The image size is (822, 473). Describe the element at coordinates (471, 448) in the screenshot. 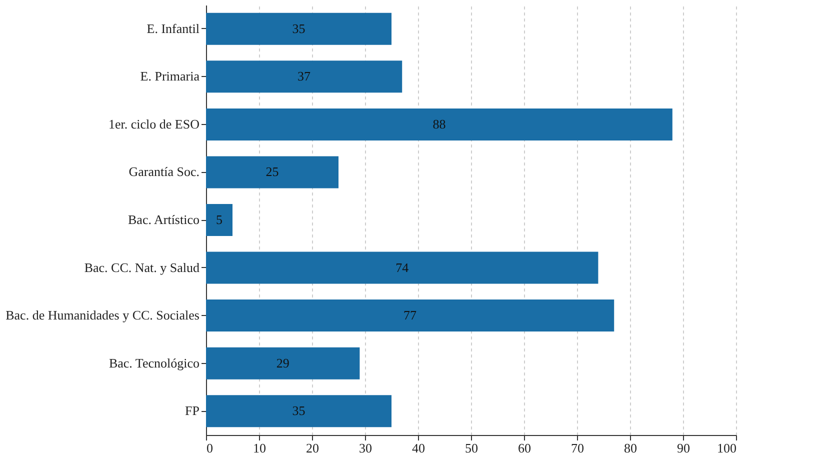

I see `x-tick-label: 50` at that location.